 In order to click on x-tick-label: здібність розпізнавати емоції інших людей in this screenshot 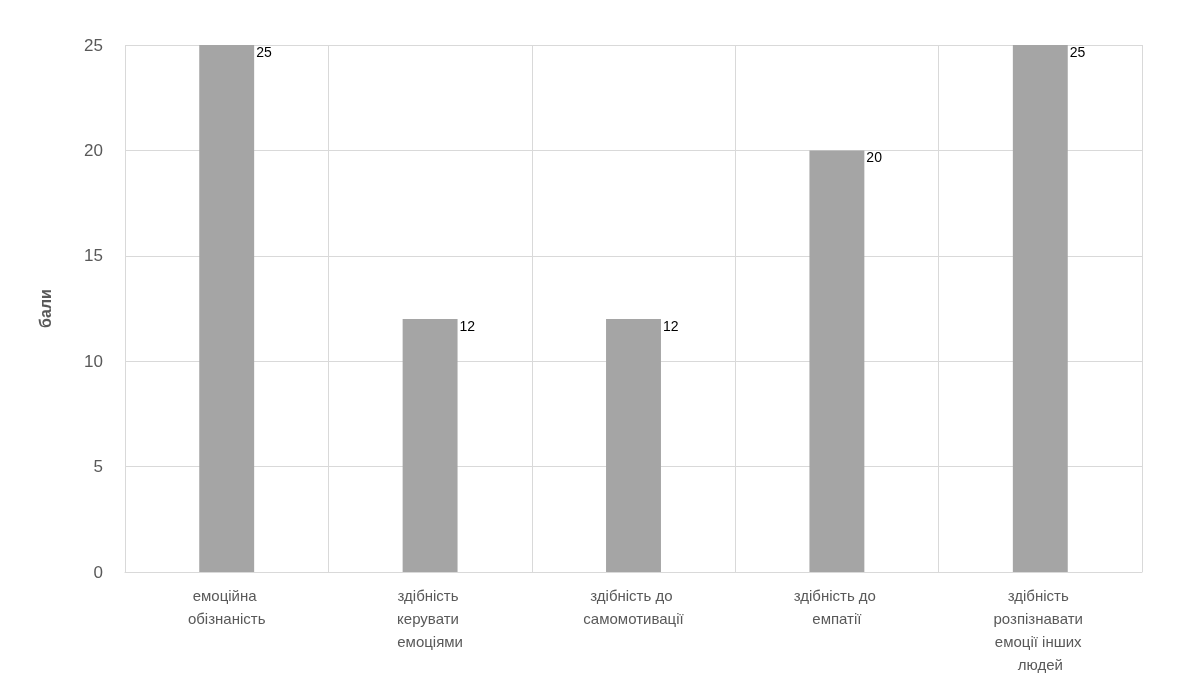, I will do `click(1040, 630)`.